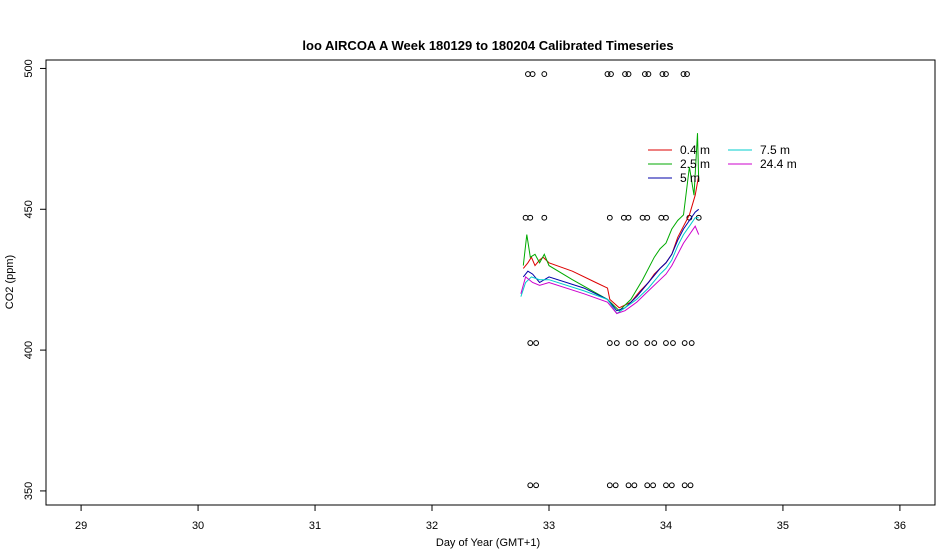 The image size is (950, 550). I want to click on x-axis: 29 30 31 32 33 34 35 36, so click(490, 518).